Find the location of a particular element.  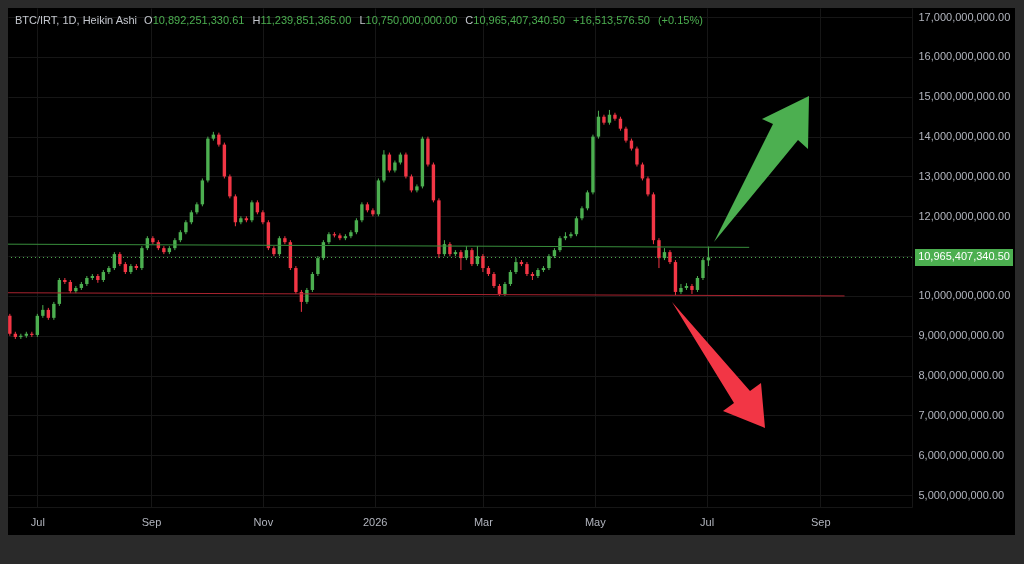

x-tick-label: 2026 is located at coordinates (375, 521).